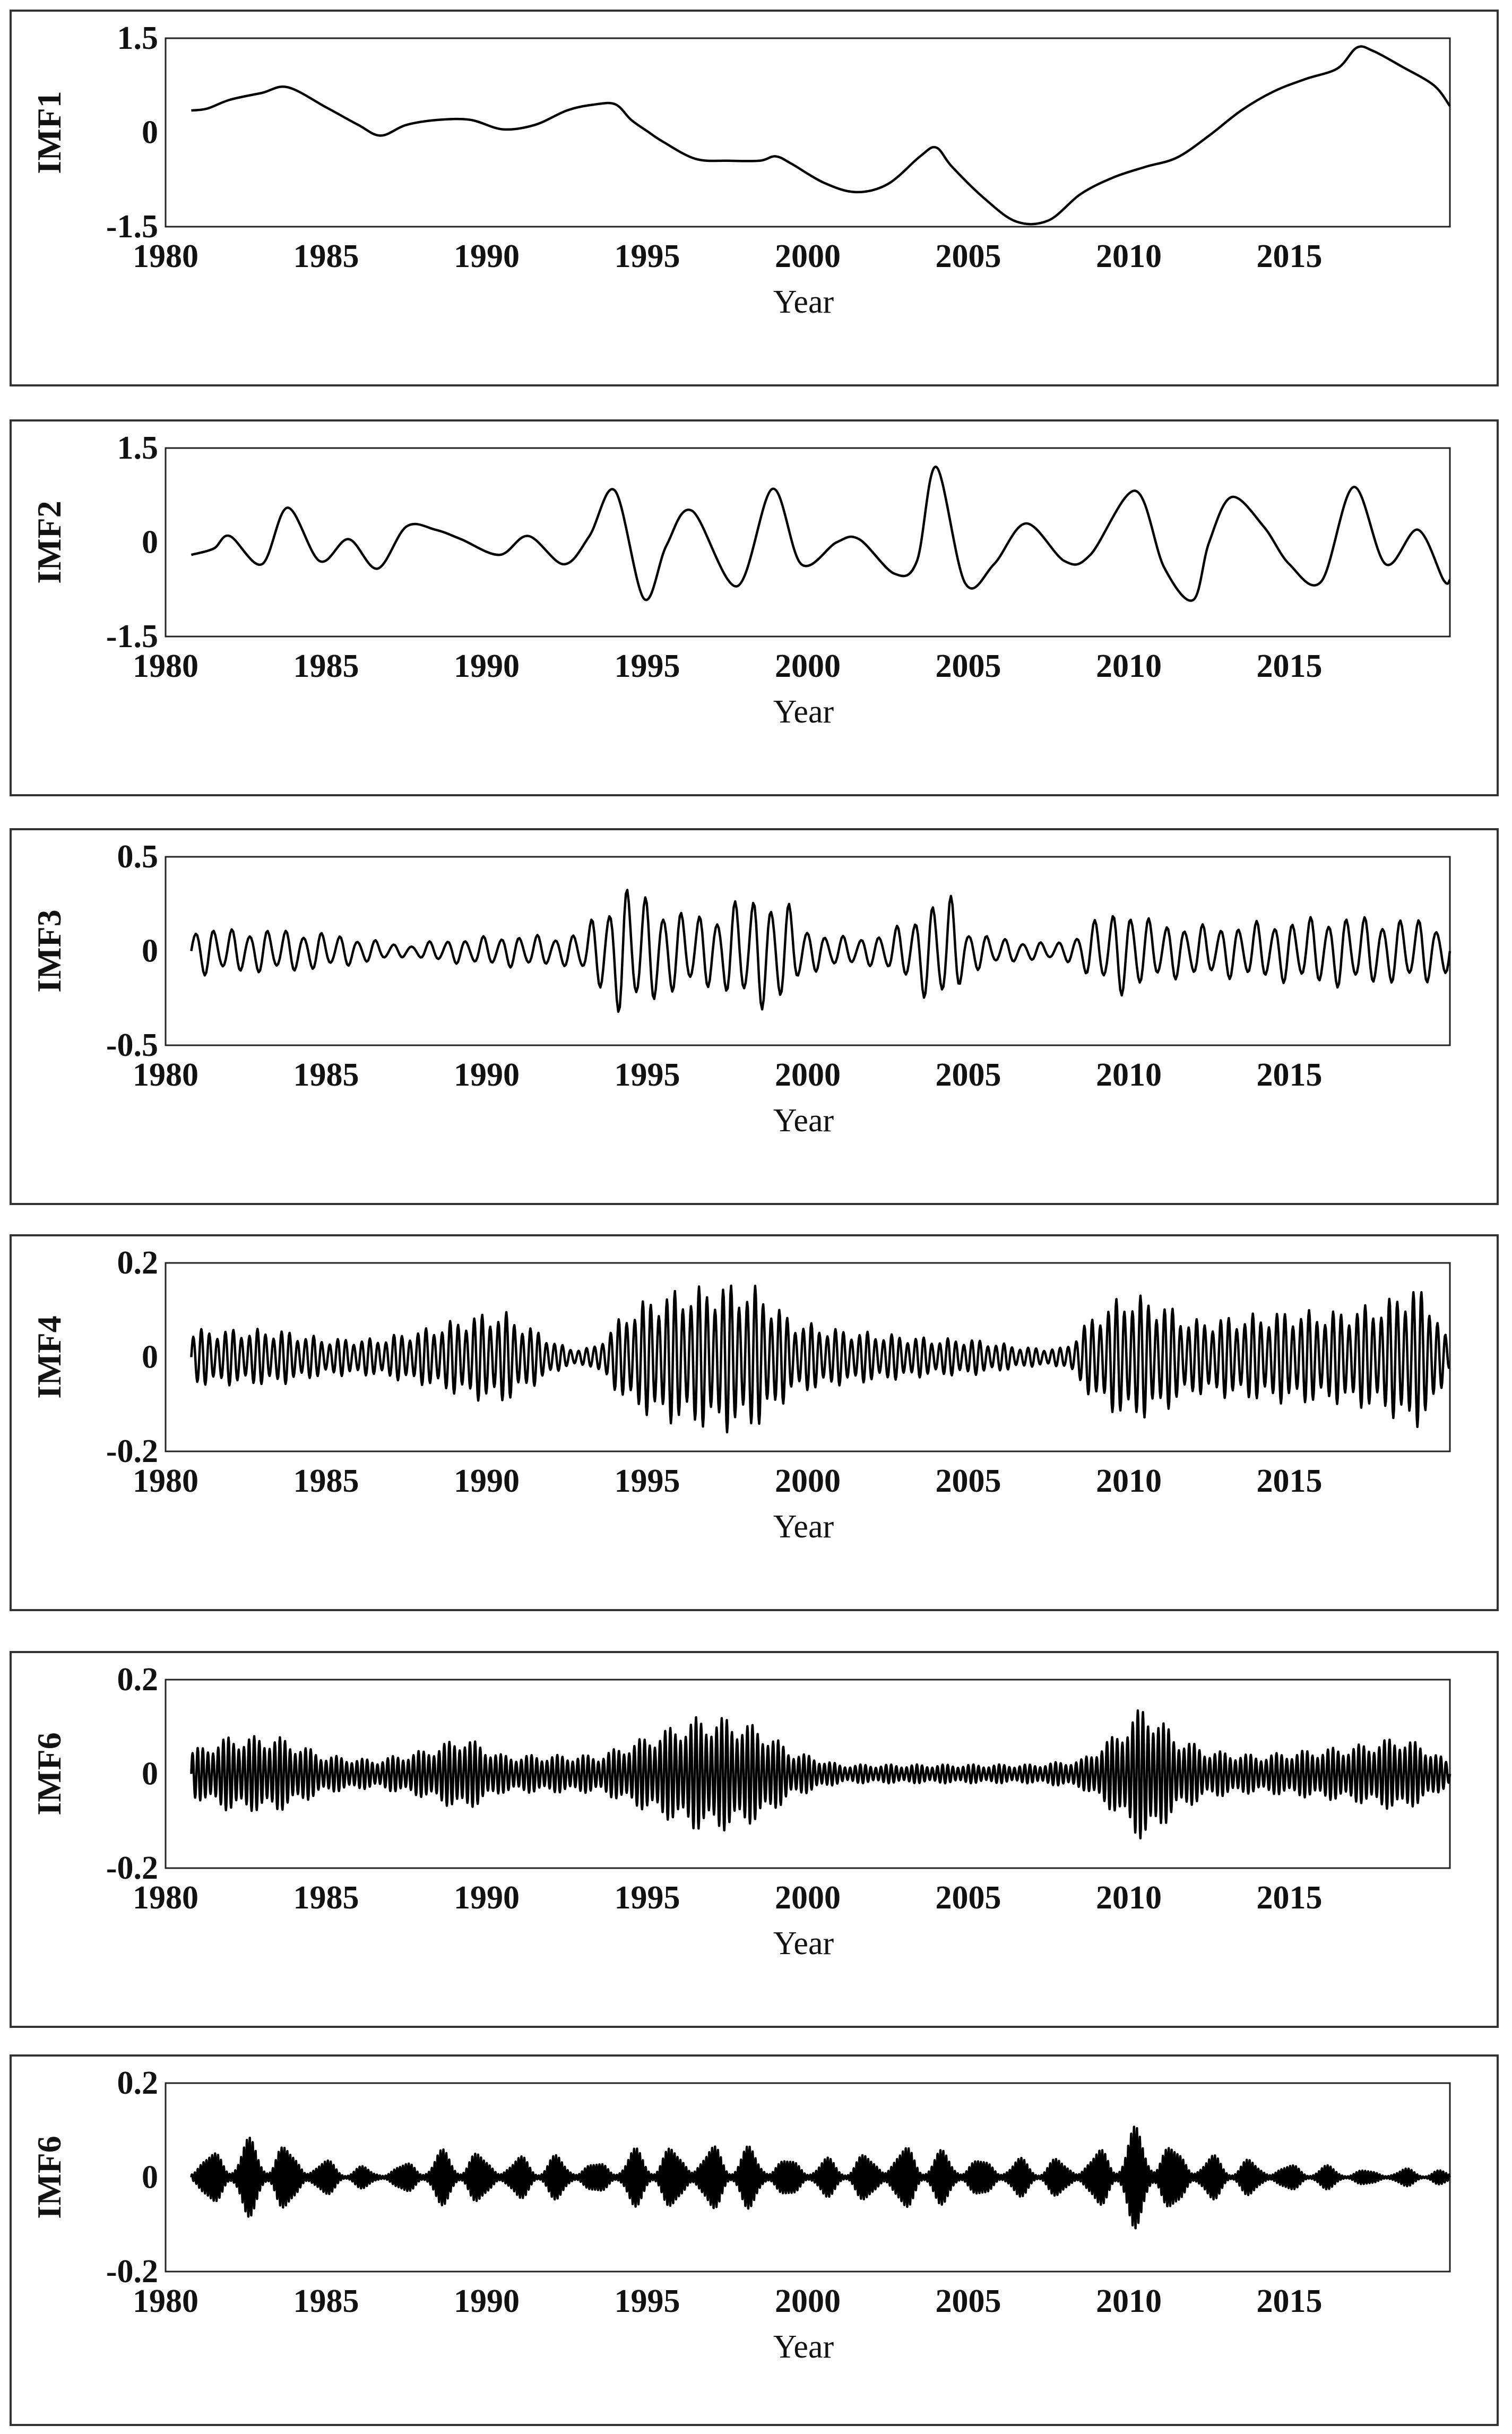  What do you see at coordinates (138, 857) in the screenshot?
I see `y-tick-label: 0.5` at bounding box center [138, 857].